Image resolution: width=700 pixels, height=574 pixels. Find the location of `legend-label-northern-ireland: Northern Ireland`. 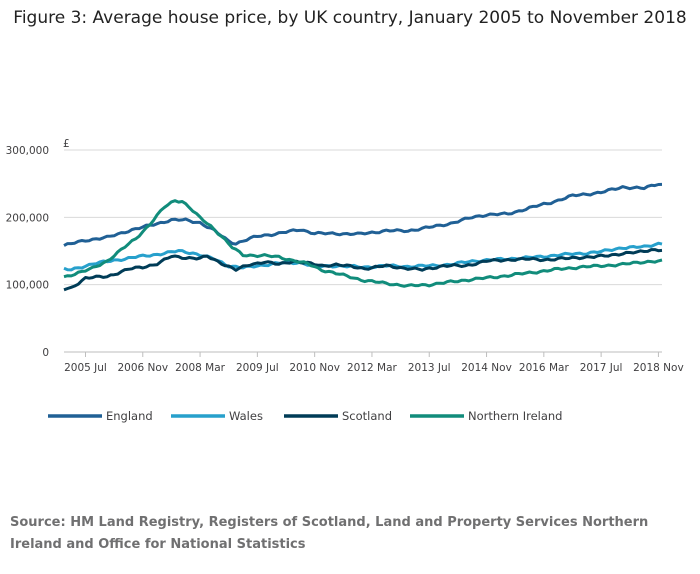

legend-label-northern-ireland: Northern Ireland is located at coordinates (515, 416).